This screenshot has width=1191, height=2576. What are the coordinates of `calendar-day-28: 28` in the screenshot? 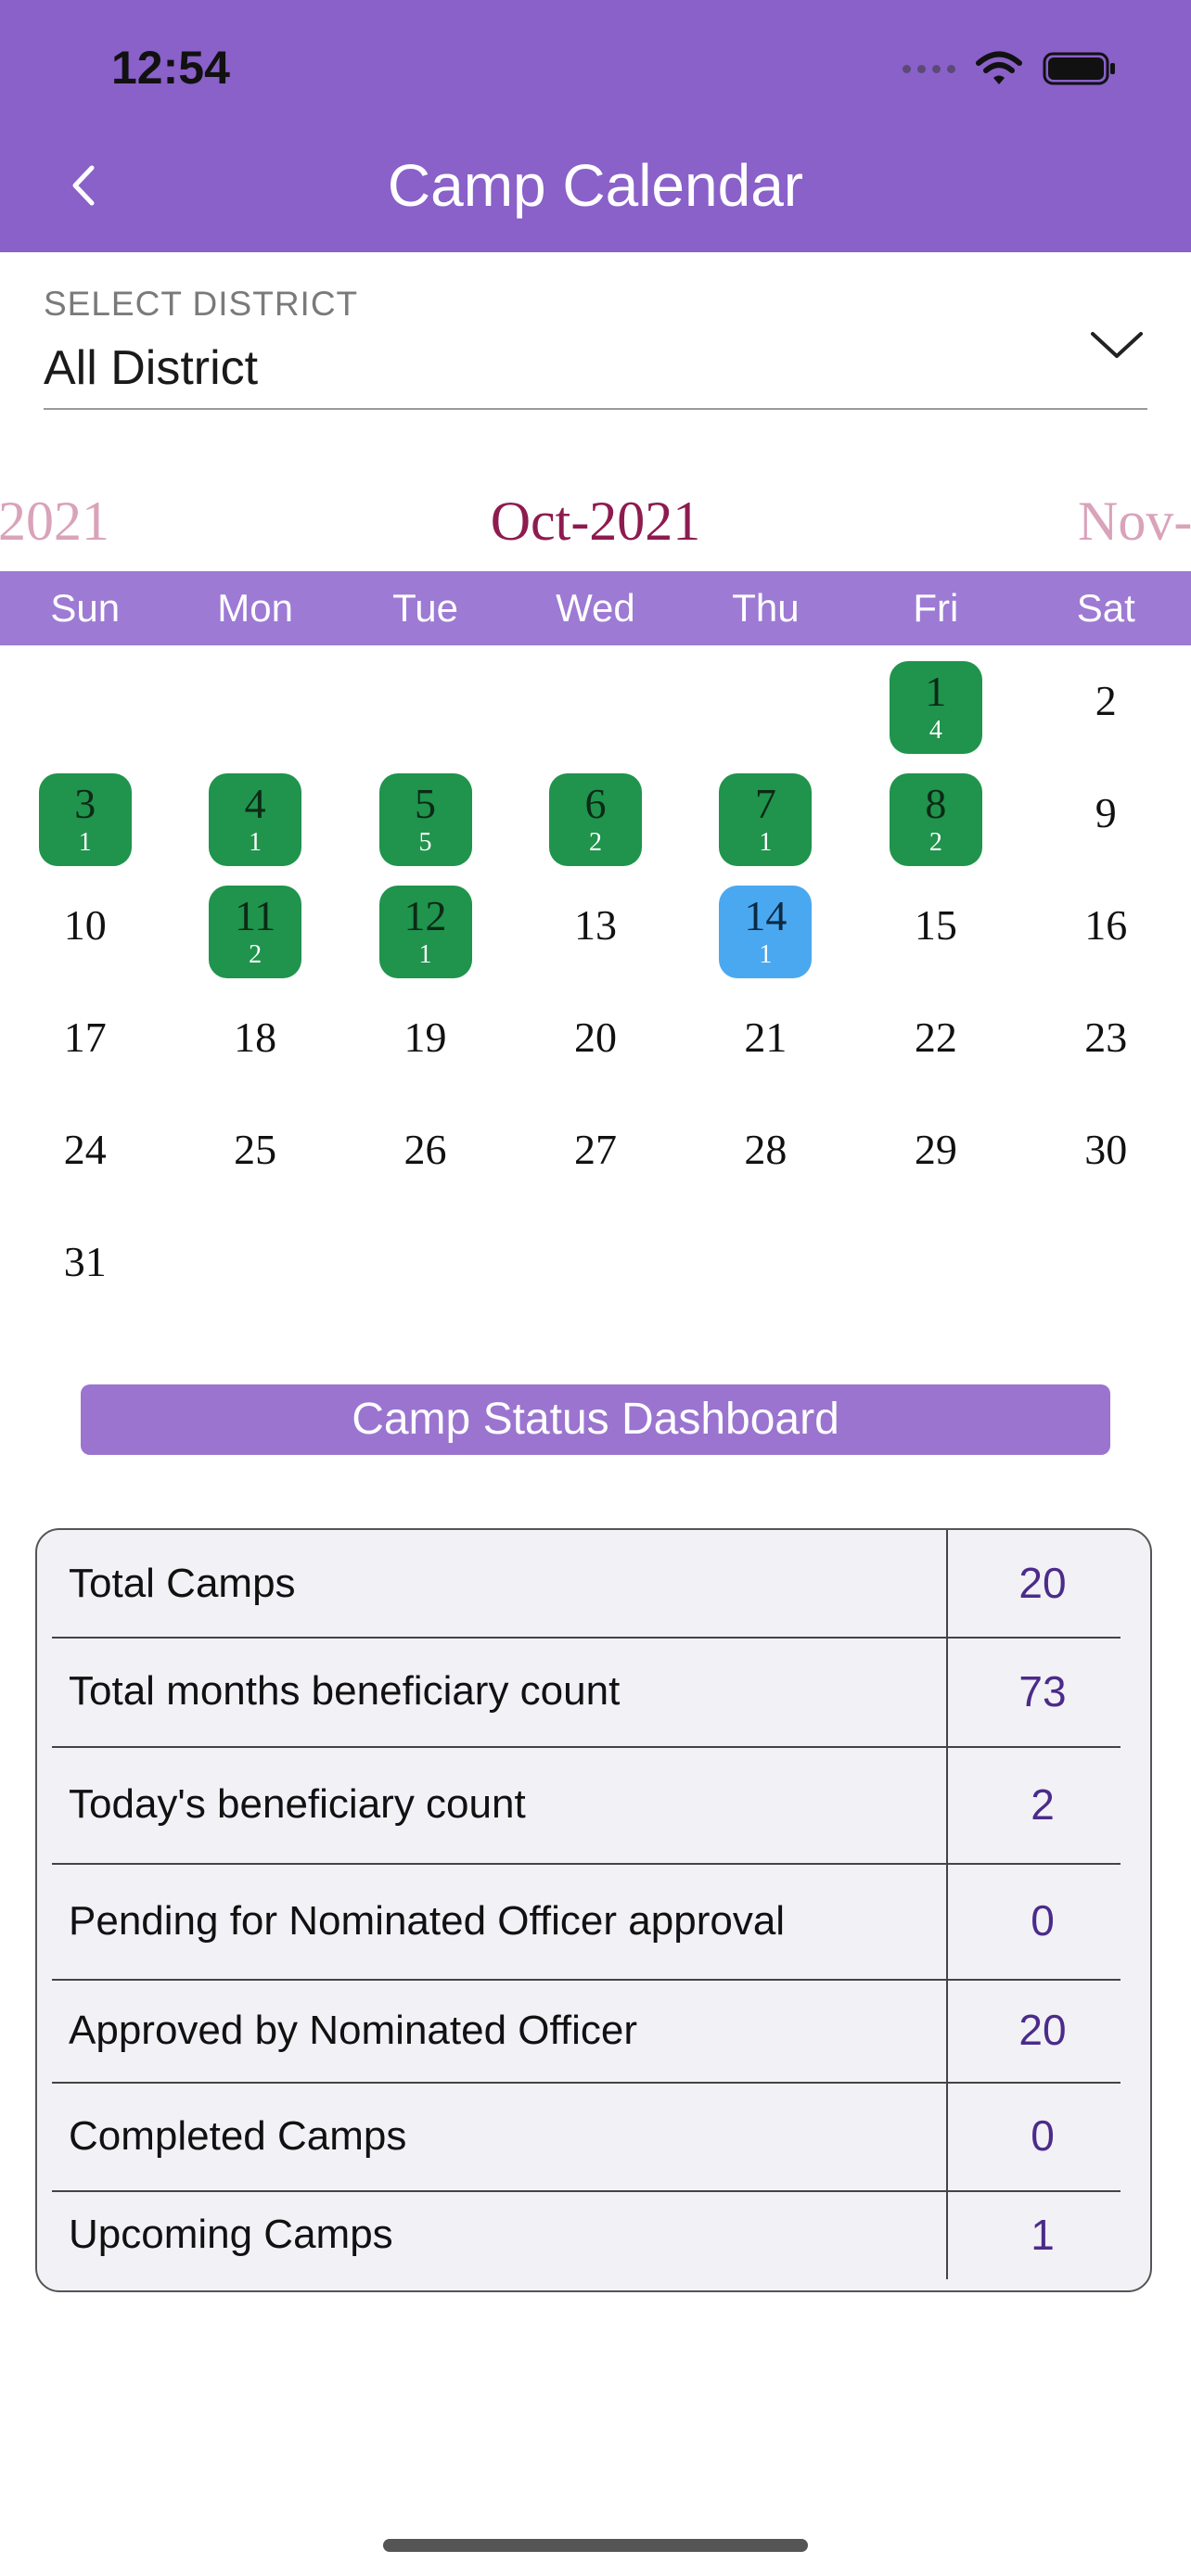 It's located at (765, 1156).